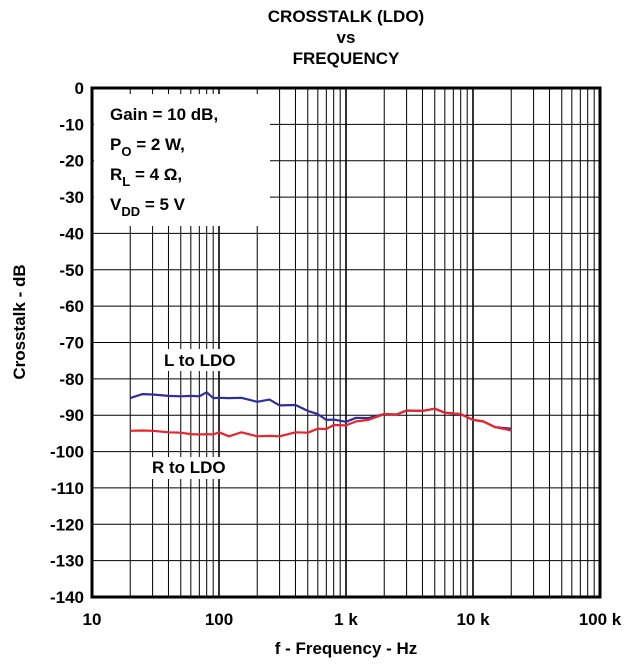 Image resolution: width=630 pixels, height=666 pixels. What do you see at coordinates (321, 422) in the screenshot?
I see `series-line-r-to-ldo` at bounding box center [321, 422].